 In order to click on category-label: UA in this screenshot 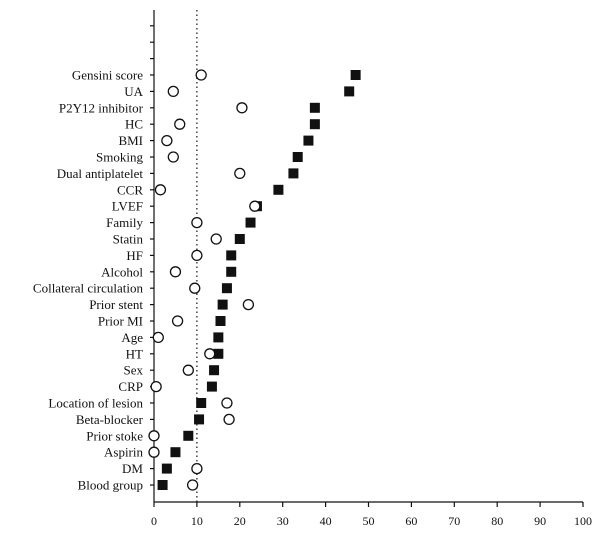, I will do `click(133, 91)`.